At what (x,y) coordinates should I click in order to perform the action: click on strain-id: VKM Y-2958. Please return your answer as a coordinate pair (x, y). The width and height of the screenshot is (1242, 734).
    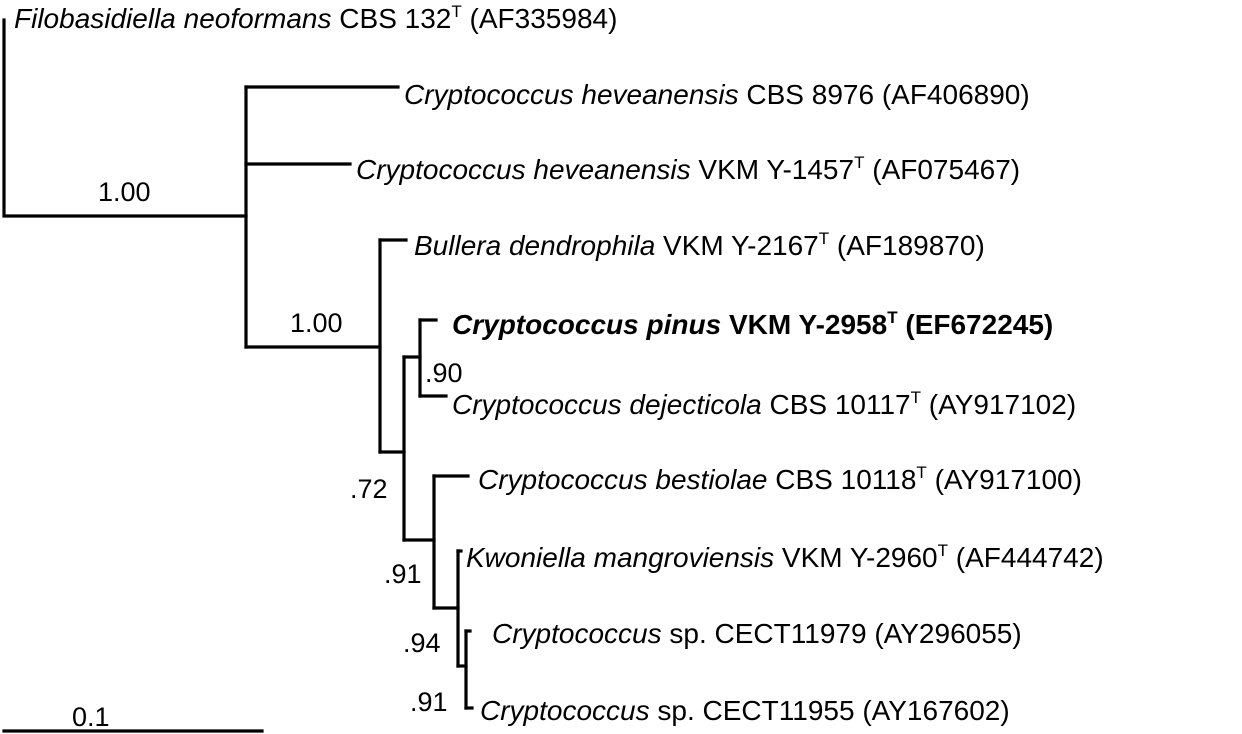
    Looking at the image, I should click on (804, 324).